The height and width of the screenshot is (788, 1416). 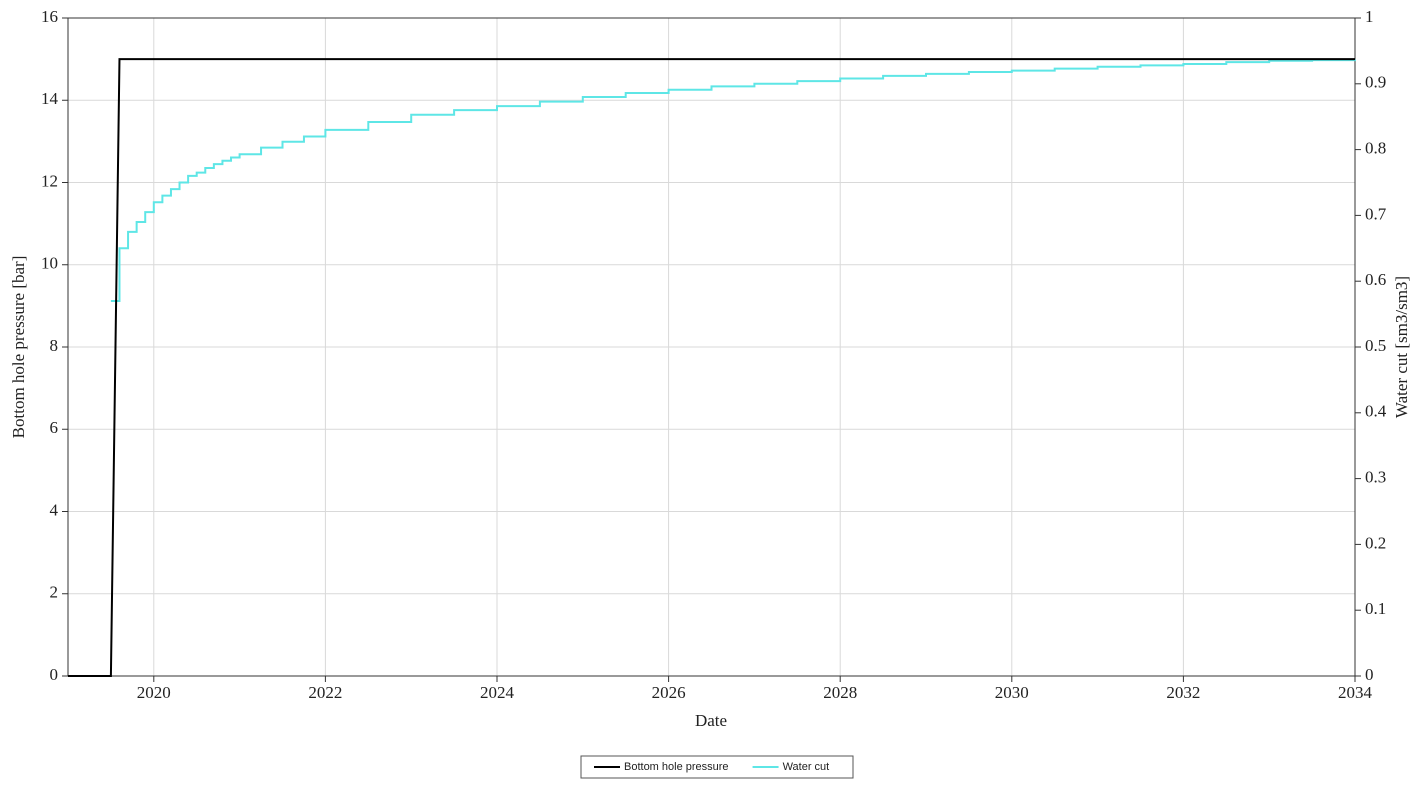 What do you see at coordinates (54, 345) in the screenshot?
I see `y-tick-label: 8` at bounding box center [54, 345].